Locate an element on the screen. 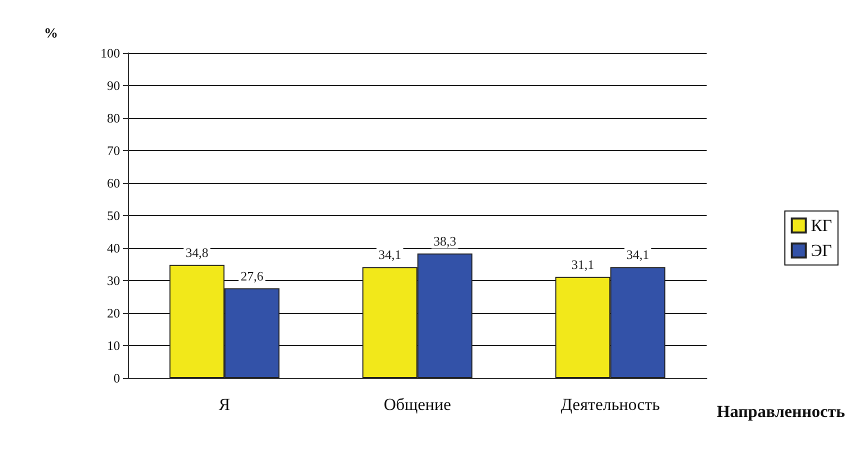 The width and height of the screenshot is (859, 476). y-tick-label: 90 is located at coordinates (113, 85).